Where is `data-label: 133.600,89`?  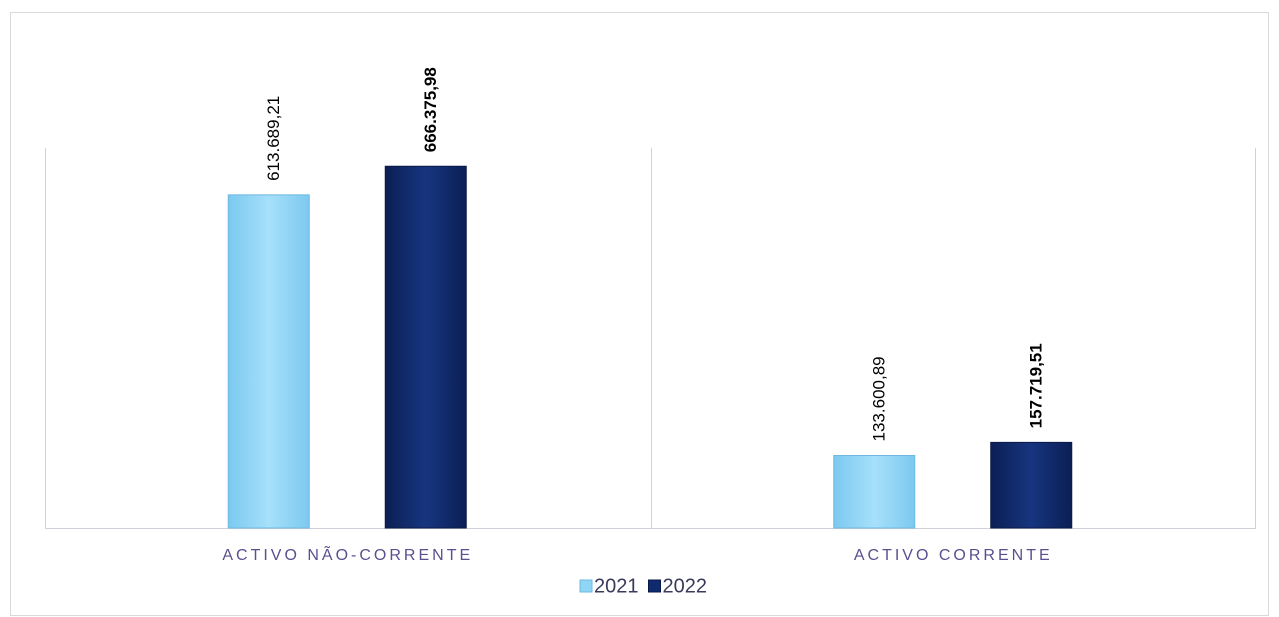
data-label: 133.600,89 is located at coordinates (879, 398).